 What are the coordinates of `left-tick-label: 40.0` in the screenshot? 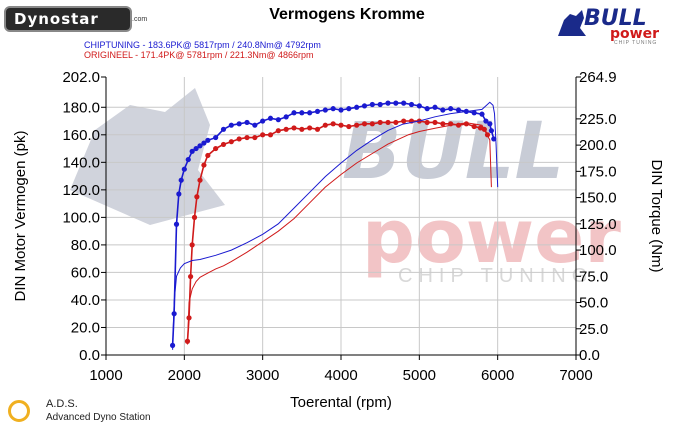 It's located at (85, 300).